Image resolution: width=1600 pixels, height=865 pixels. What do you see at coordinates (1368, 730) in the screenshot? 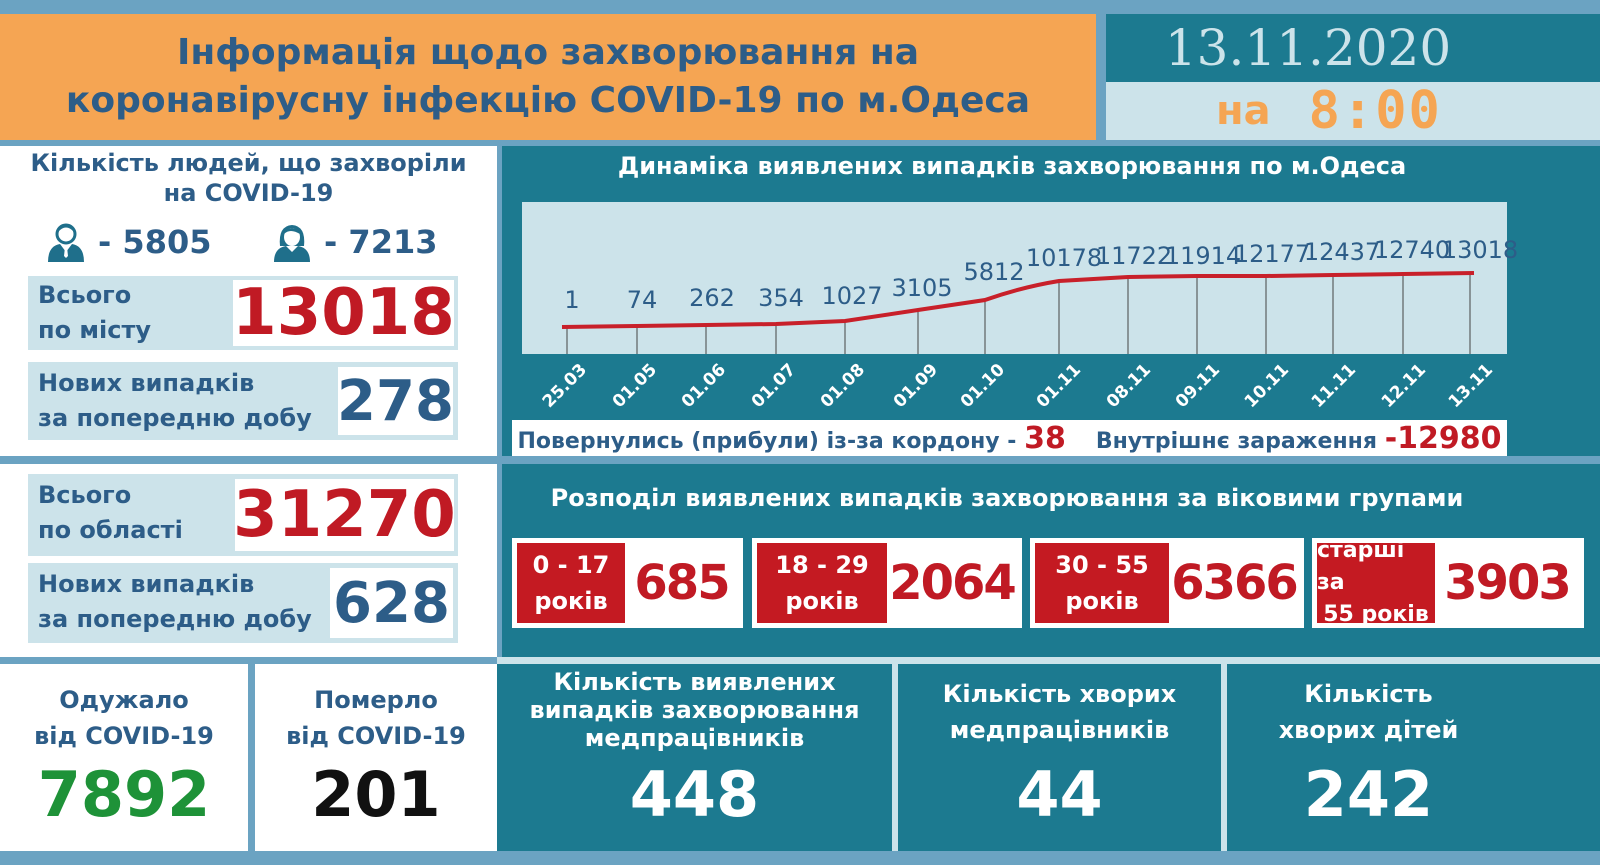
I see `label-line2: хворих дітей` at bounding box center [1368, 730].